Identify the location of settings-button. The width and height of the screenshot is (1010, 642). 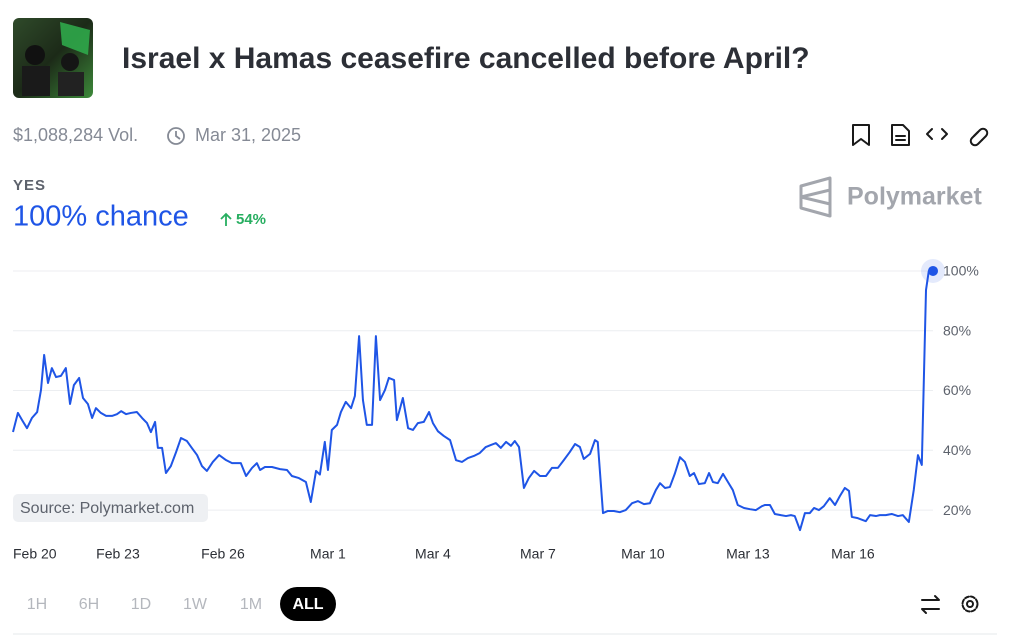
(970, 604).